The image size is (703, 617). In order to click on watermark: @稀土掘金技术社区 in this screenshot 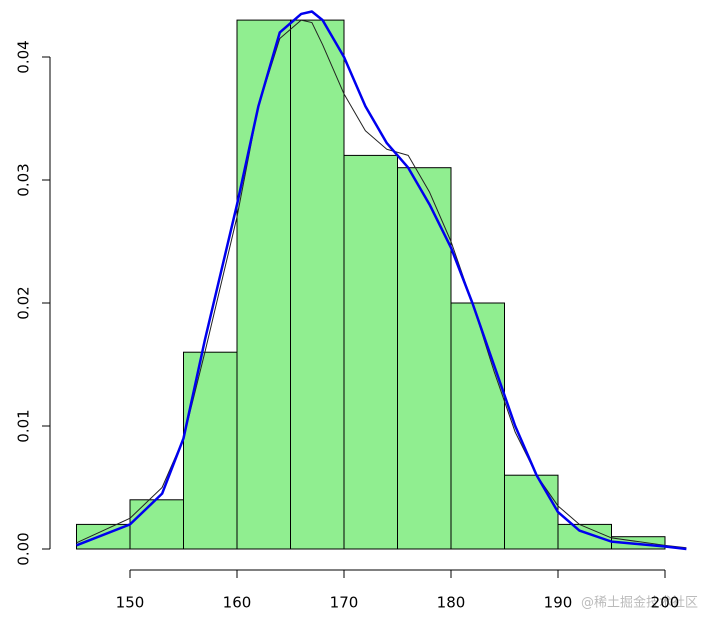, I will do `click(639, 603)`.